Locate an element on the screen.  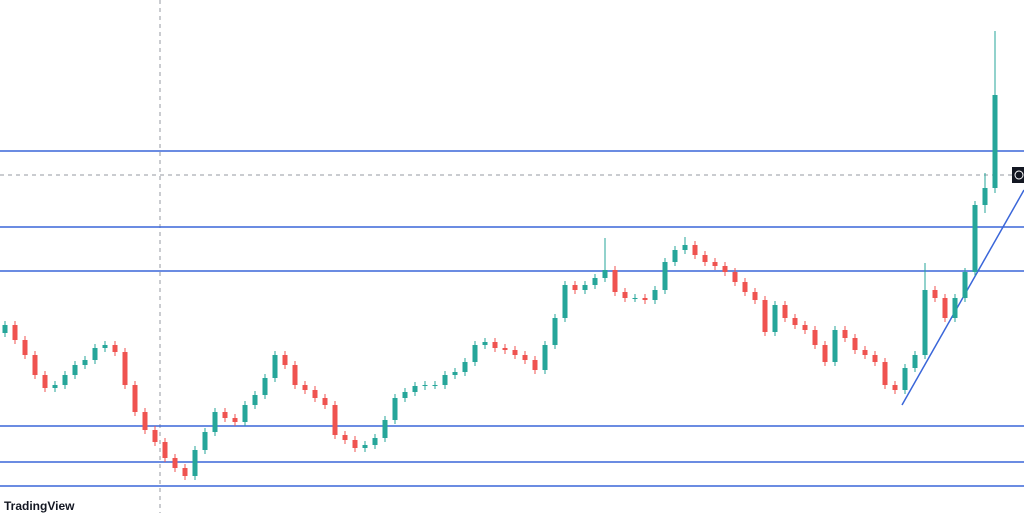
crosshair-icon is located at coordinates (1019, 175).